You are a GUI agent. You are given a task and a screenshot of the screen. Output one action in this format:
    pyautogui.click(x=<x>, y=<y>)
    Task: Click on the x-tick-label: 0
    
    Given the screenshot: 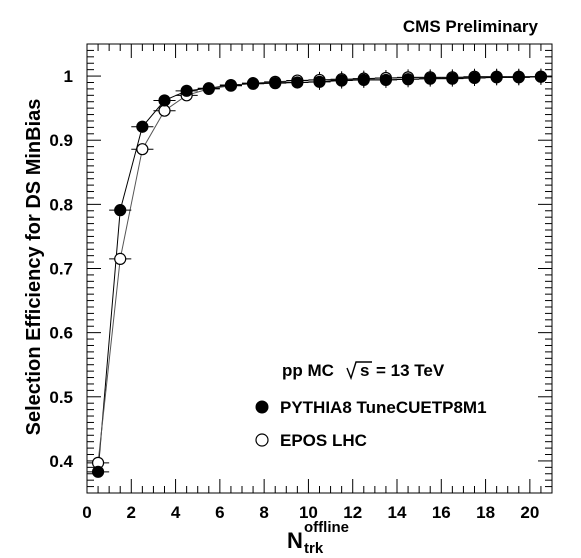 What is the action you would take?
    pyautogui.click(x=86, y=512)
    